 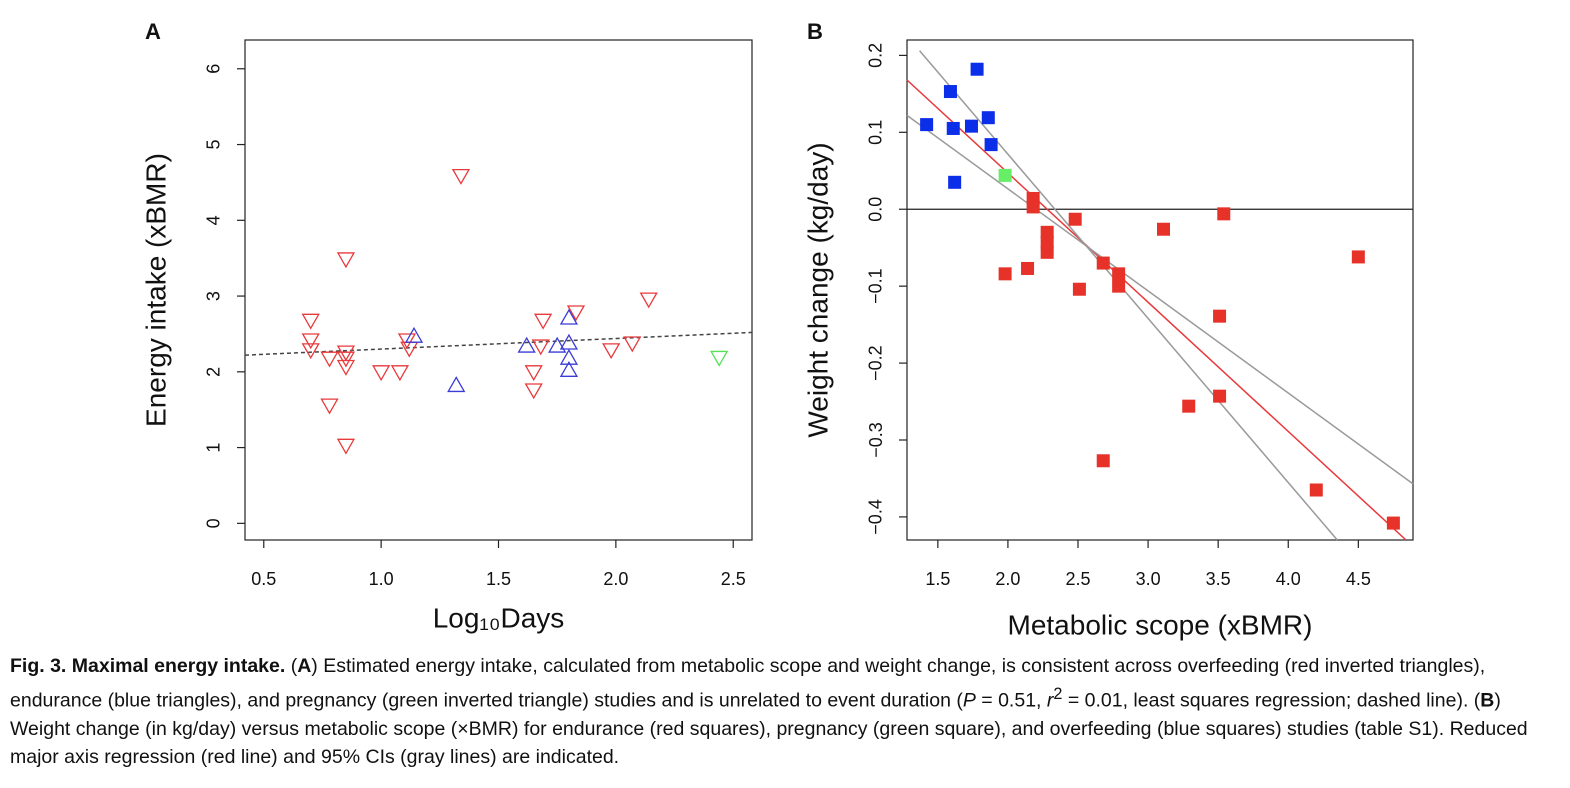 What do you see at coordinates (214, 145) in the screenshot?
I see `y-tick-label: 5` at bounding box center [214, 145].